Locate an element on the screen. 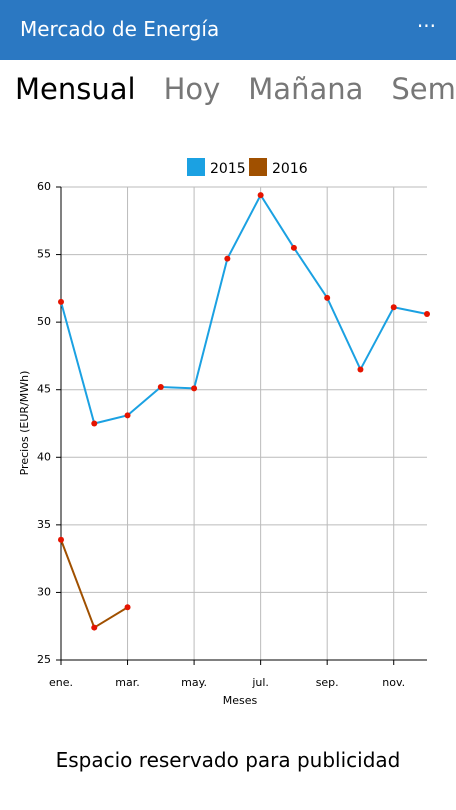  x-tick-label: mar. is located at coordinates (127, 682).